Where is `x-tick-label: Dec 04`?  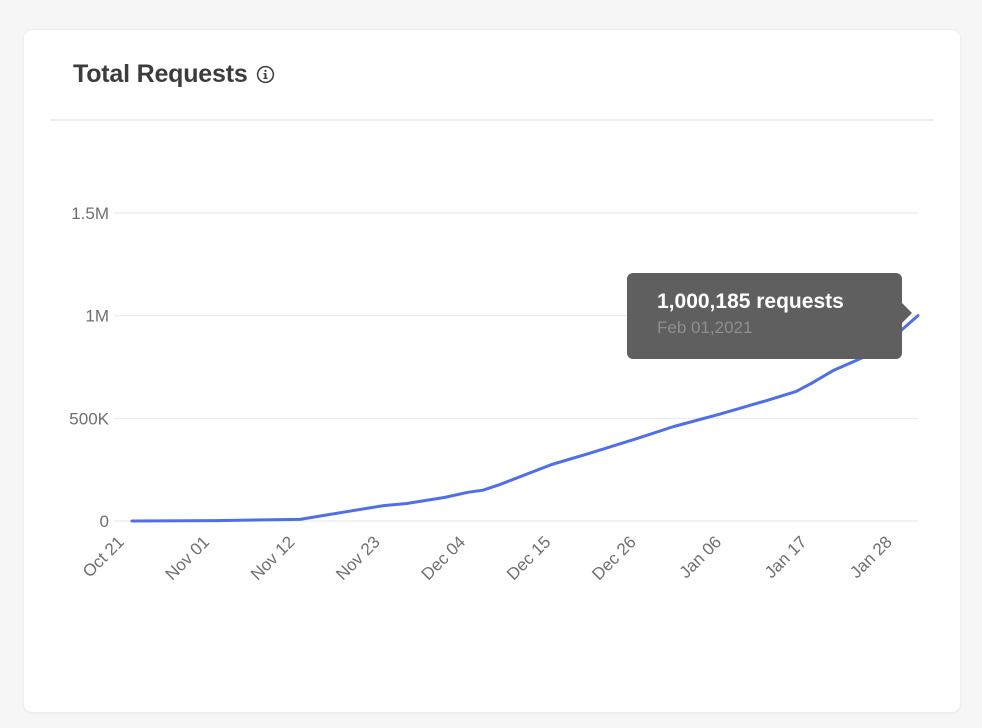
x-tick-label: Dec 04 is located at coordinates (444, 558).